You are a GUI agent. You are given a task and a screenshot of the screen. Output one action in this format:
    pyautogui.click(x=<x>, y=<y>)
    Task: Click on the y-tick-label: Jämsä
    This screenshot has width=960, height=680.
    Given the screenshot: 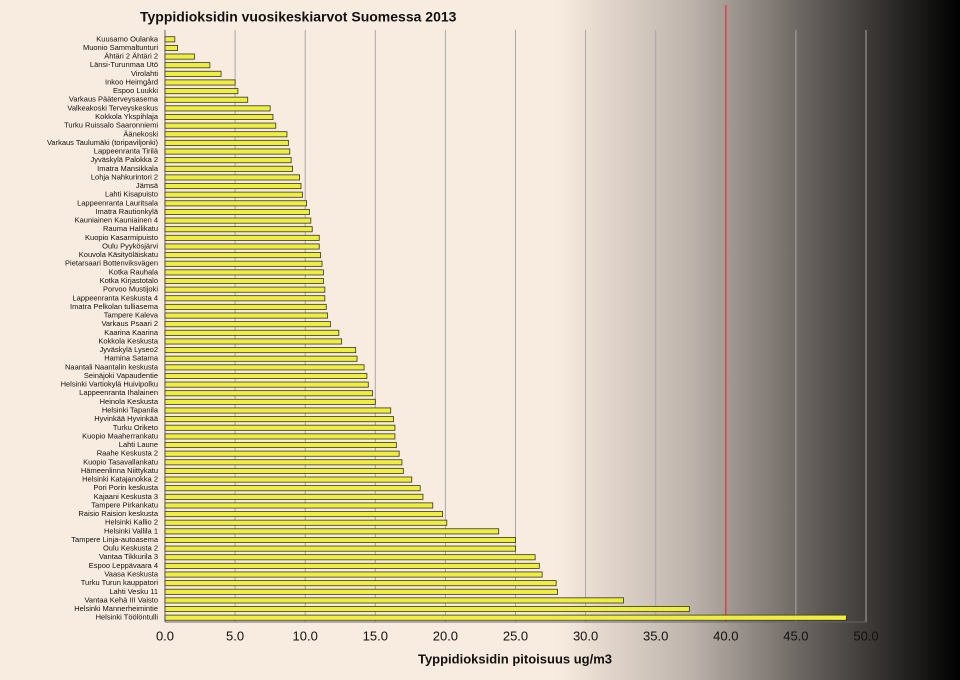 What is the action you would take?
    pyautogui.click(x=147, y=185)
    